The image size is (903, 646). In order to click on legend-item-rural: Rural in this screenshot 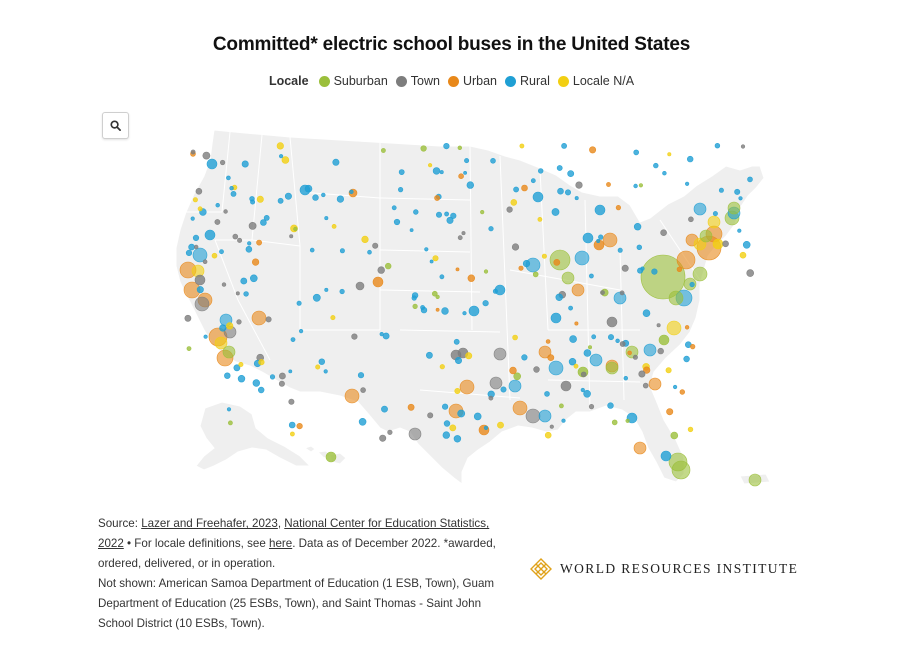, I will do `click(527, 81)`.